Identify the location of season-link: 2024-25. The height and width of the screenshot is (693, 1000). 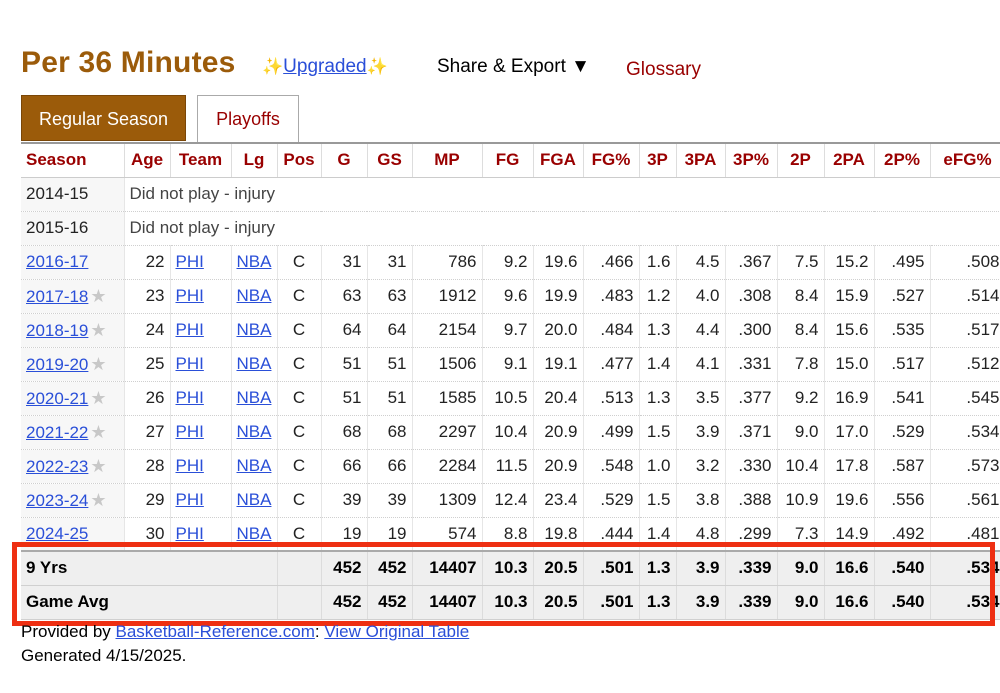
(57, 533).